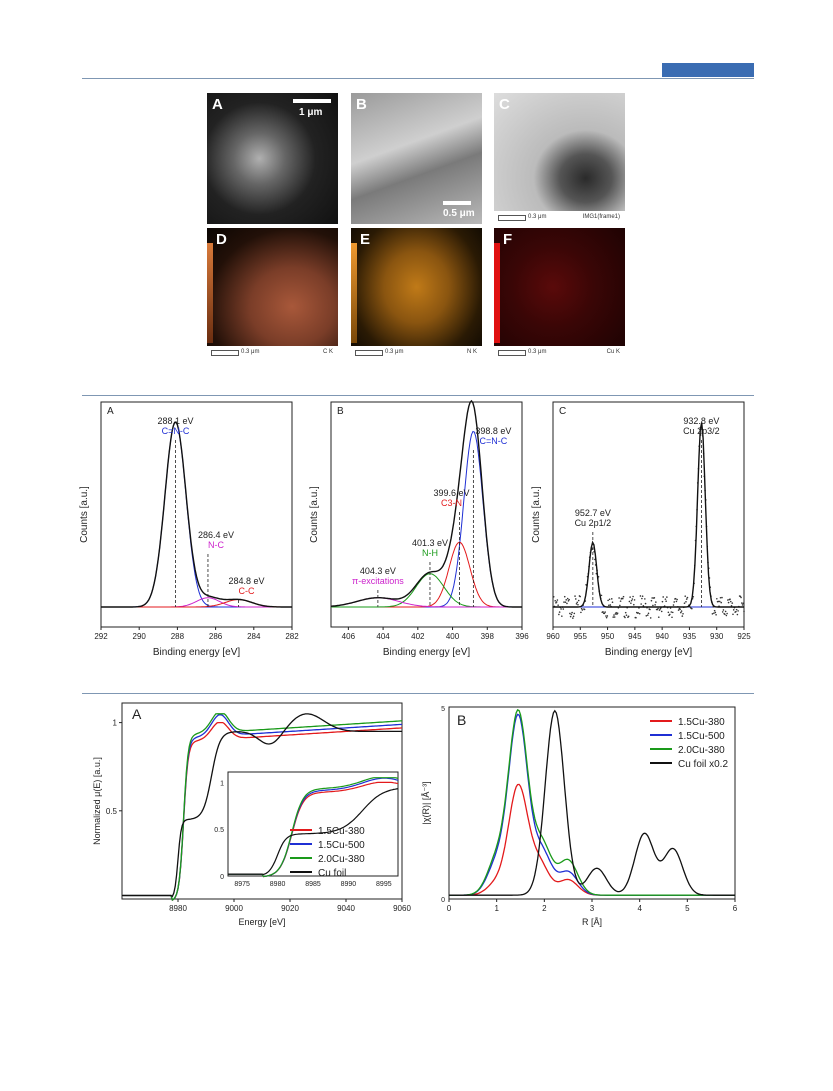 Image resolution: width=833 pixels, height=1091 pixels. I want to click on top-rule, so click(418, 78).